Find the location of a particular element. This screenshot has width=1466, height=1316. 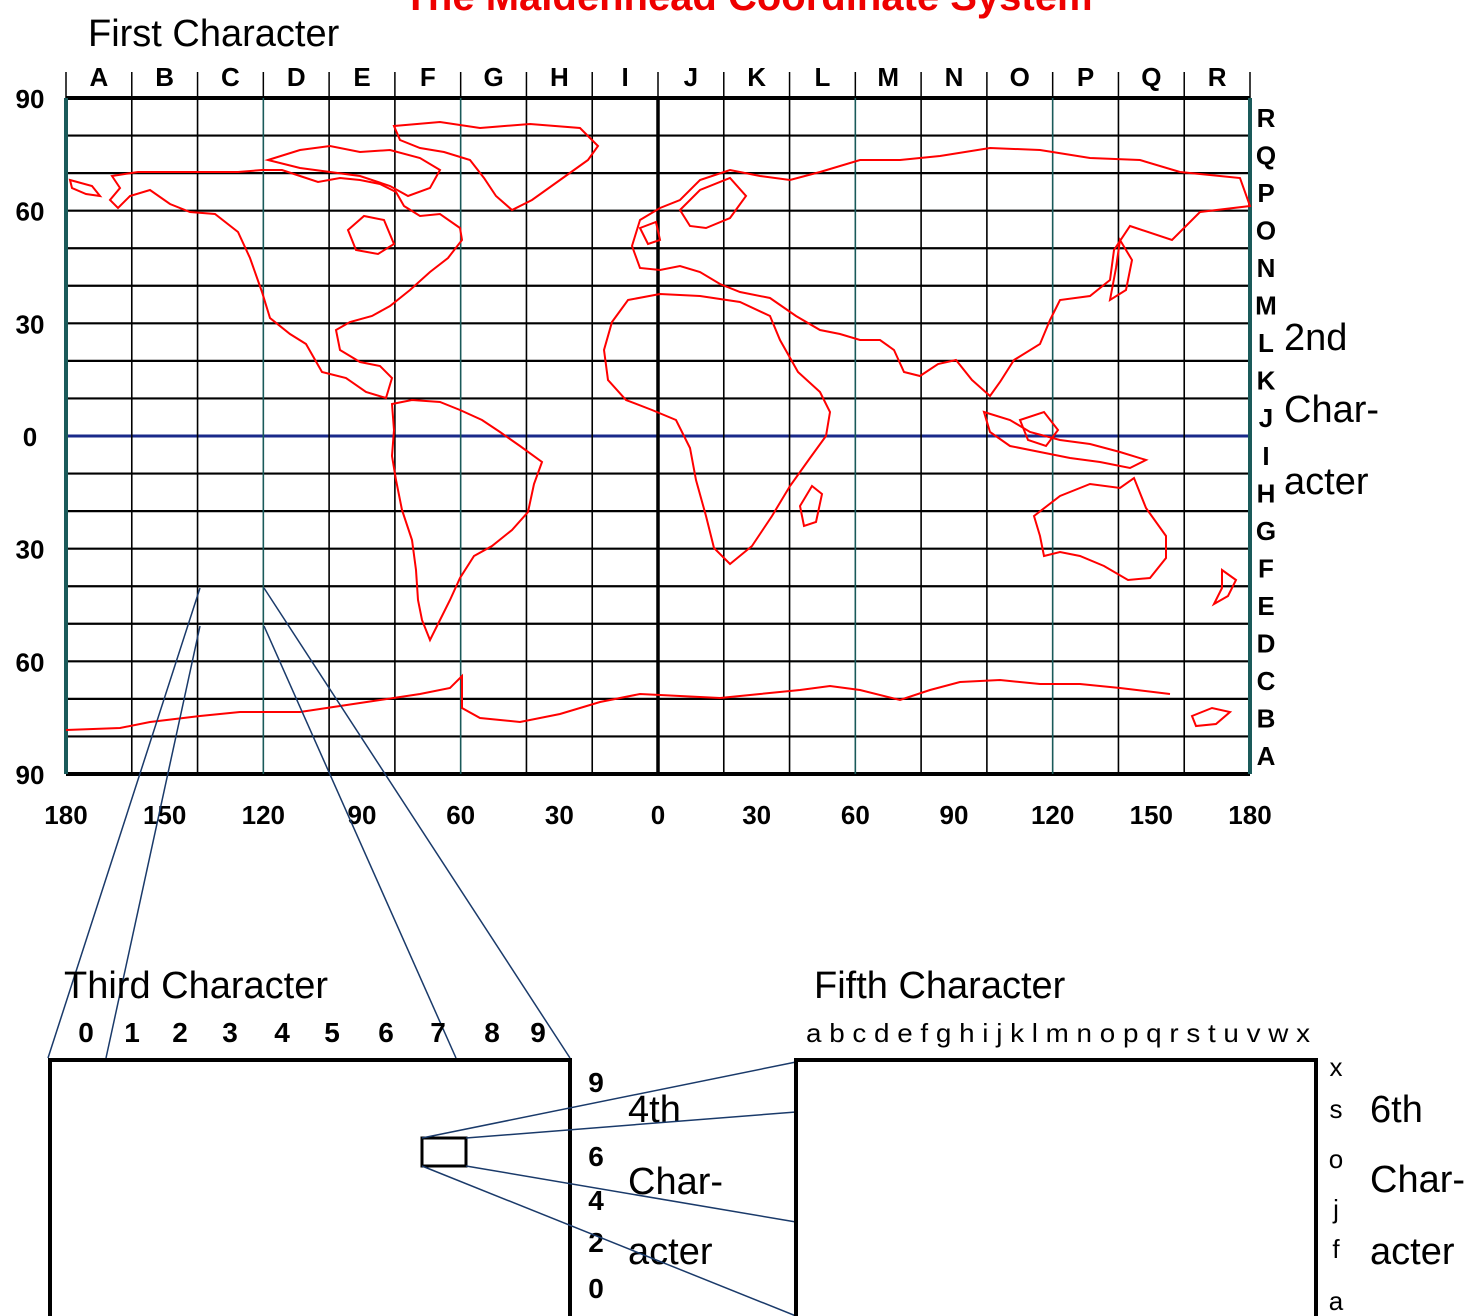

coast-alaska-west is located at coordinates (85, 188).